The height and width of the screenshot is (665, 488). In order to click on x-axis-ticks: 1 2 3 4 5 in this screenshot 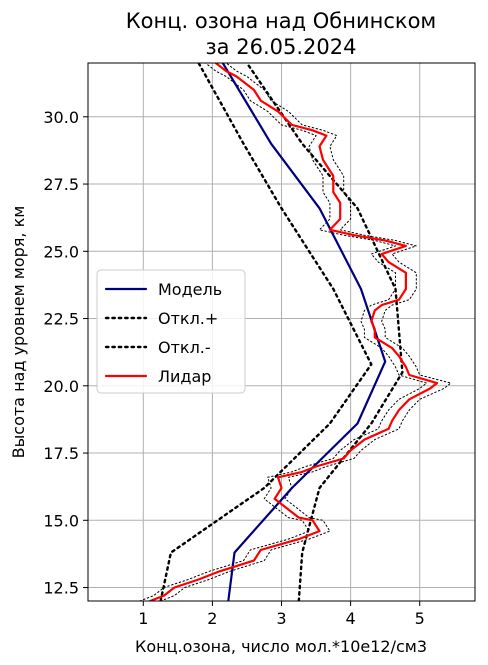, I will do `click(281, 614)`.